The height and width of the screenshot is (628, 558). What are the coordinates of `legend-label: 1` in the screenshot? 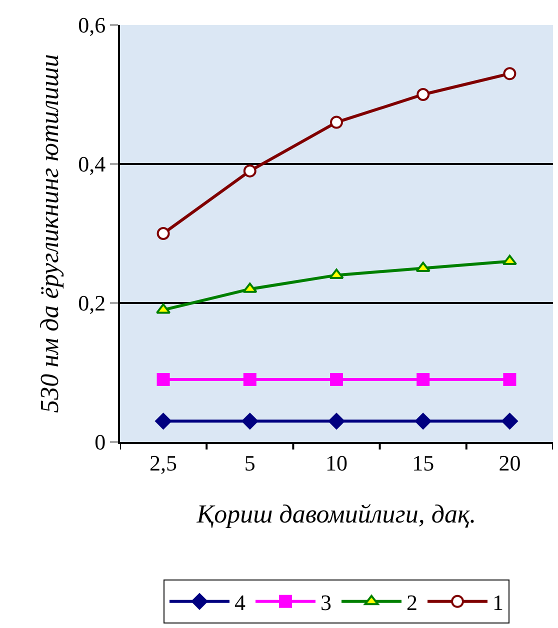 It's located at (498, 602).